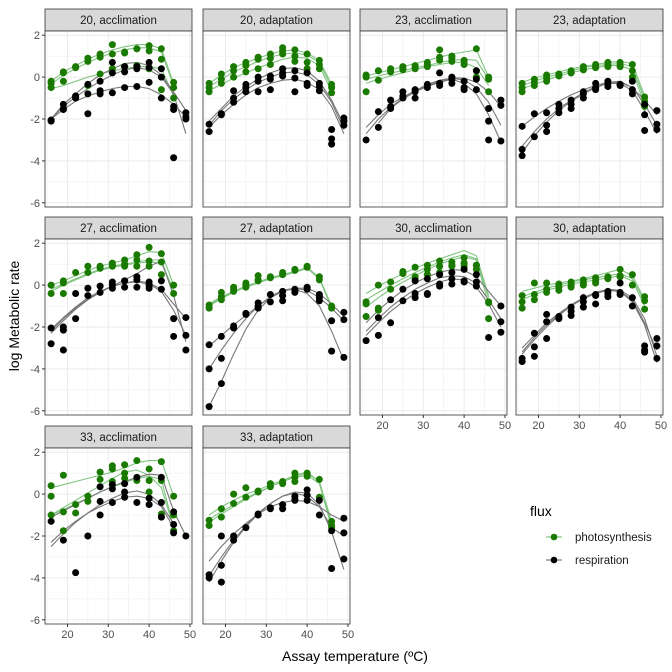 Image resolution: width=672 pixels, height=672 pixels. Describe the element at coordinates (591, 324) in the screenshot. I see `panel: 30, adaptation 20 30 40 50` at that location.